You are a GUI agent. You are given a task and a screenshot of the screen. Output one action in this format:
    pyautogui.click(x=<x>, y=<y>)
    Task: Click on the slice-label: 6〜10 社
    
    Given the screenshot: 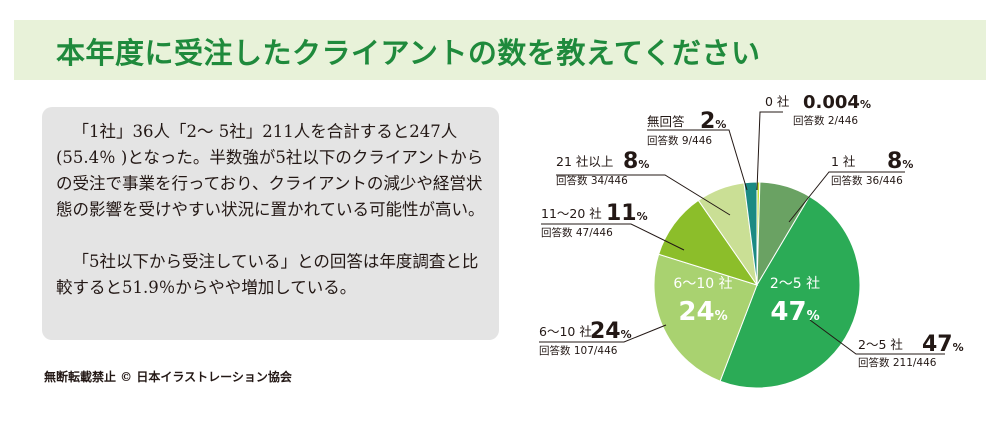 What is the action you would take?
    pyautogui.click(x=565, y=331)
    